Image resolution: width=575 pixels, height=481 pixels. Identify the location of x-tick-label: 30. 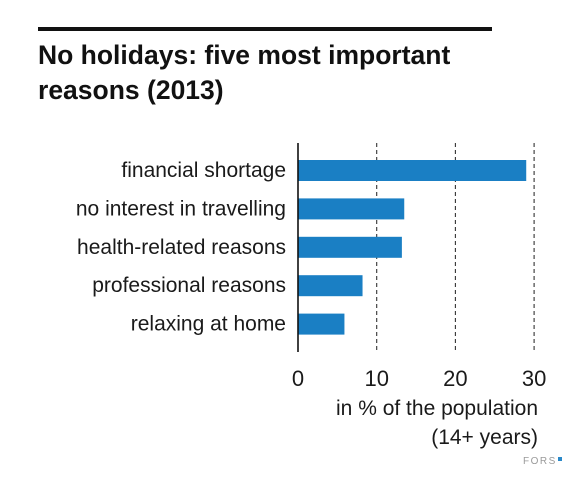
(534, 378).